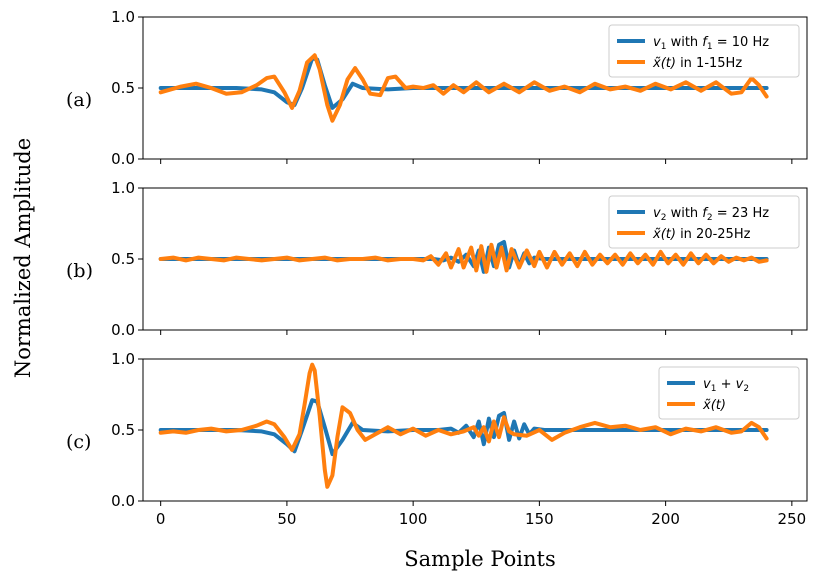 This screenshot has width=830, height=586. Describe the element at coordinates (79, 100) in the screenshot. I see `panel-label: (a)` at that location.